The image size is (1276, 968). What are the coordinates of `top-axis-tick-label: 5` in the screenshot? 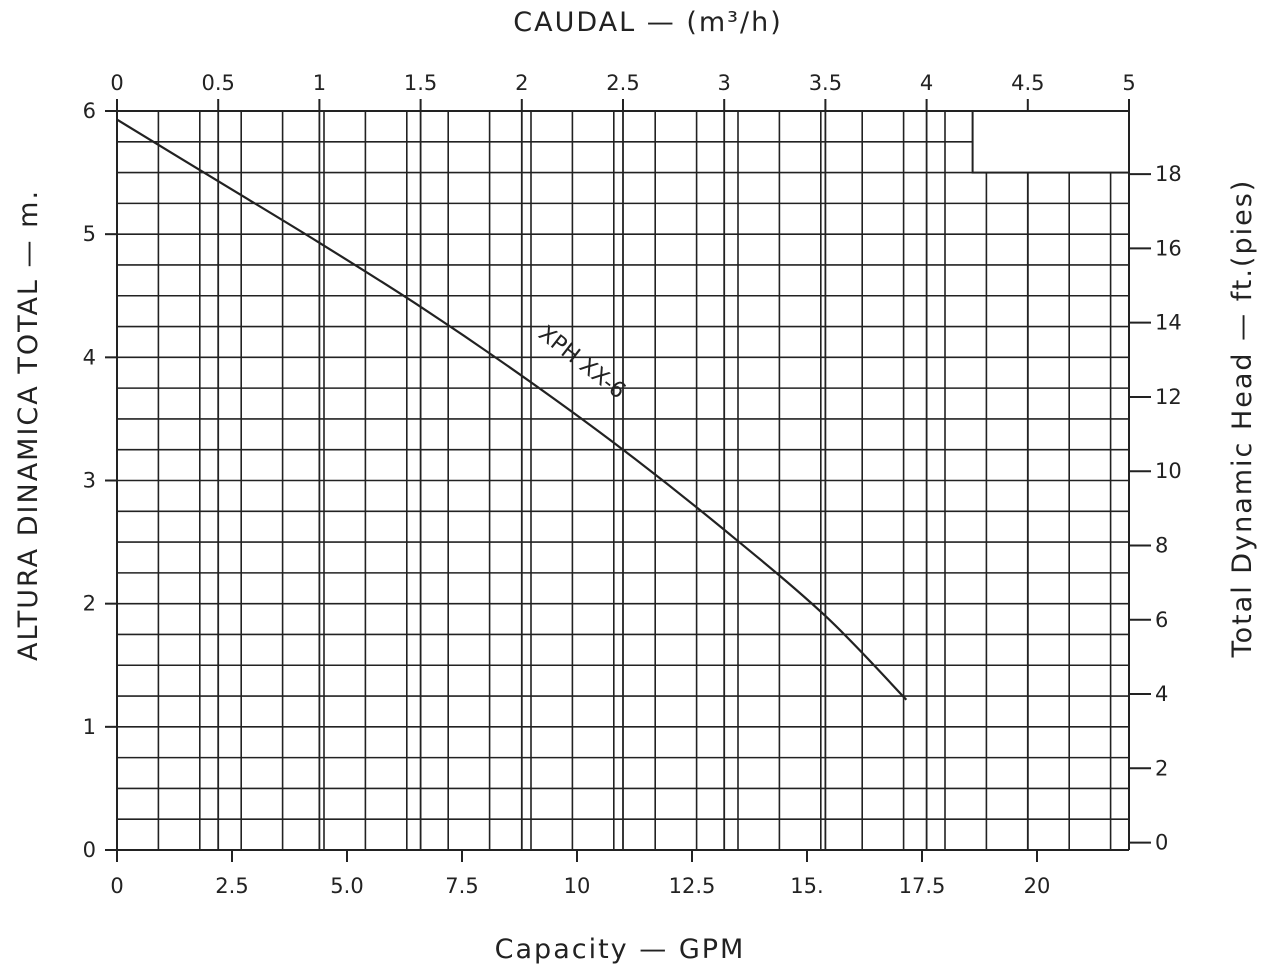 It's located at (1128, 83).